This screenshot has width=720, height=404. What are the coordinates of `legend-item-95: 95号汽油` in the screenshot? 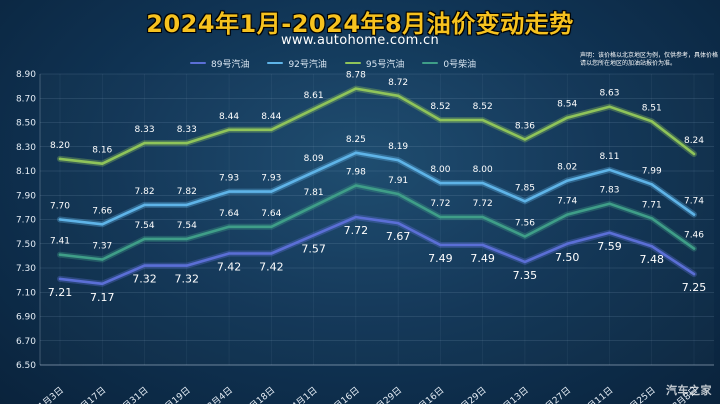 It's located at (374, 63).